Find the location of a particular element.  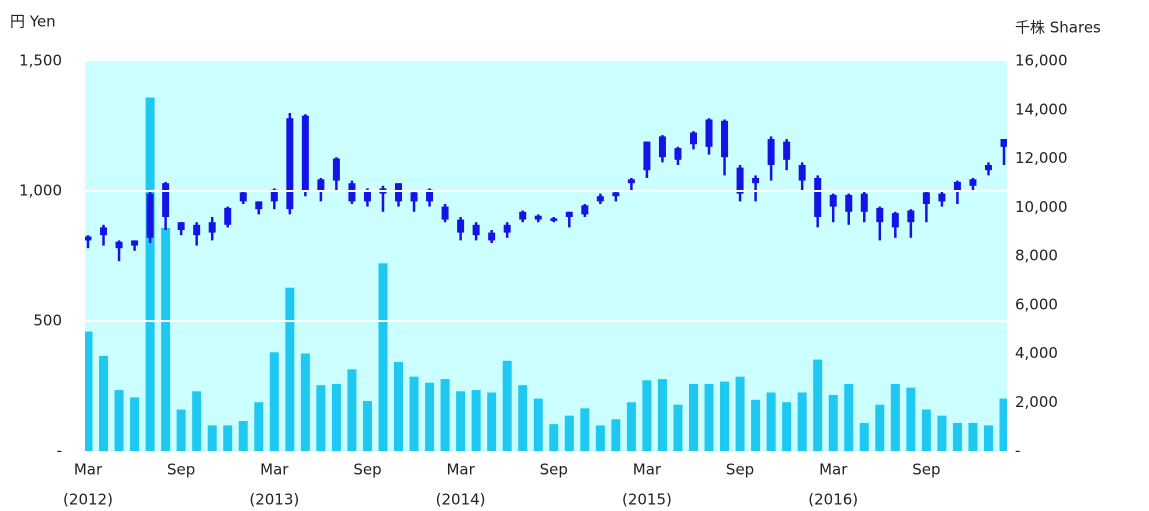

y2-tick-label: 6,000 is located at coordinates (1036, 304).